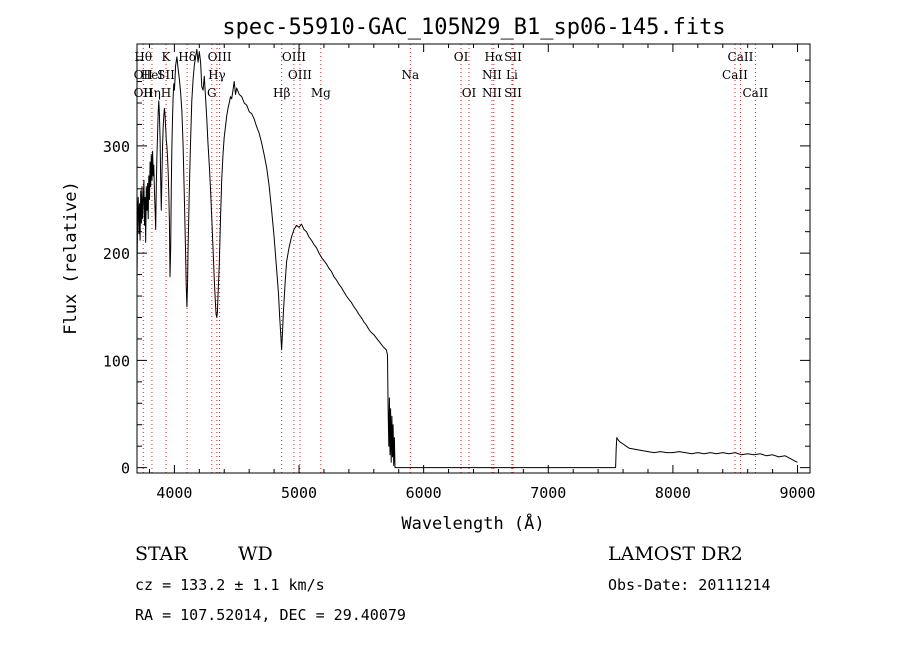 The width and height of the screenshot is (900, 650). I want to click on redshift-cz: cz = 133.2 ± 1.1 km/s, so click(230, 585).